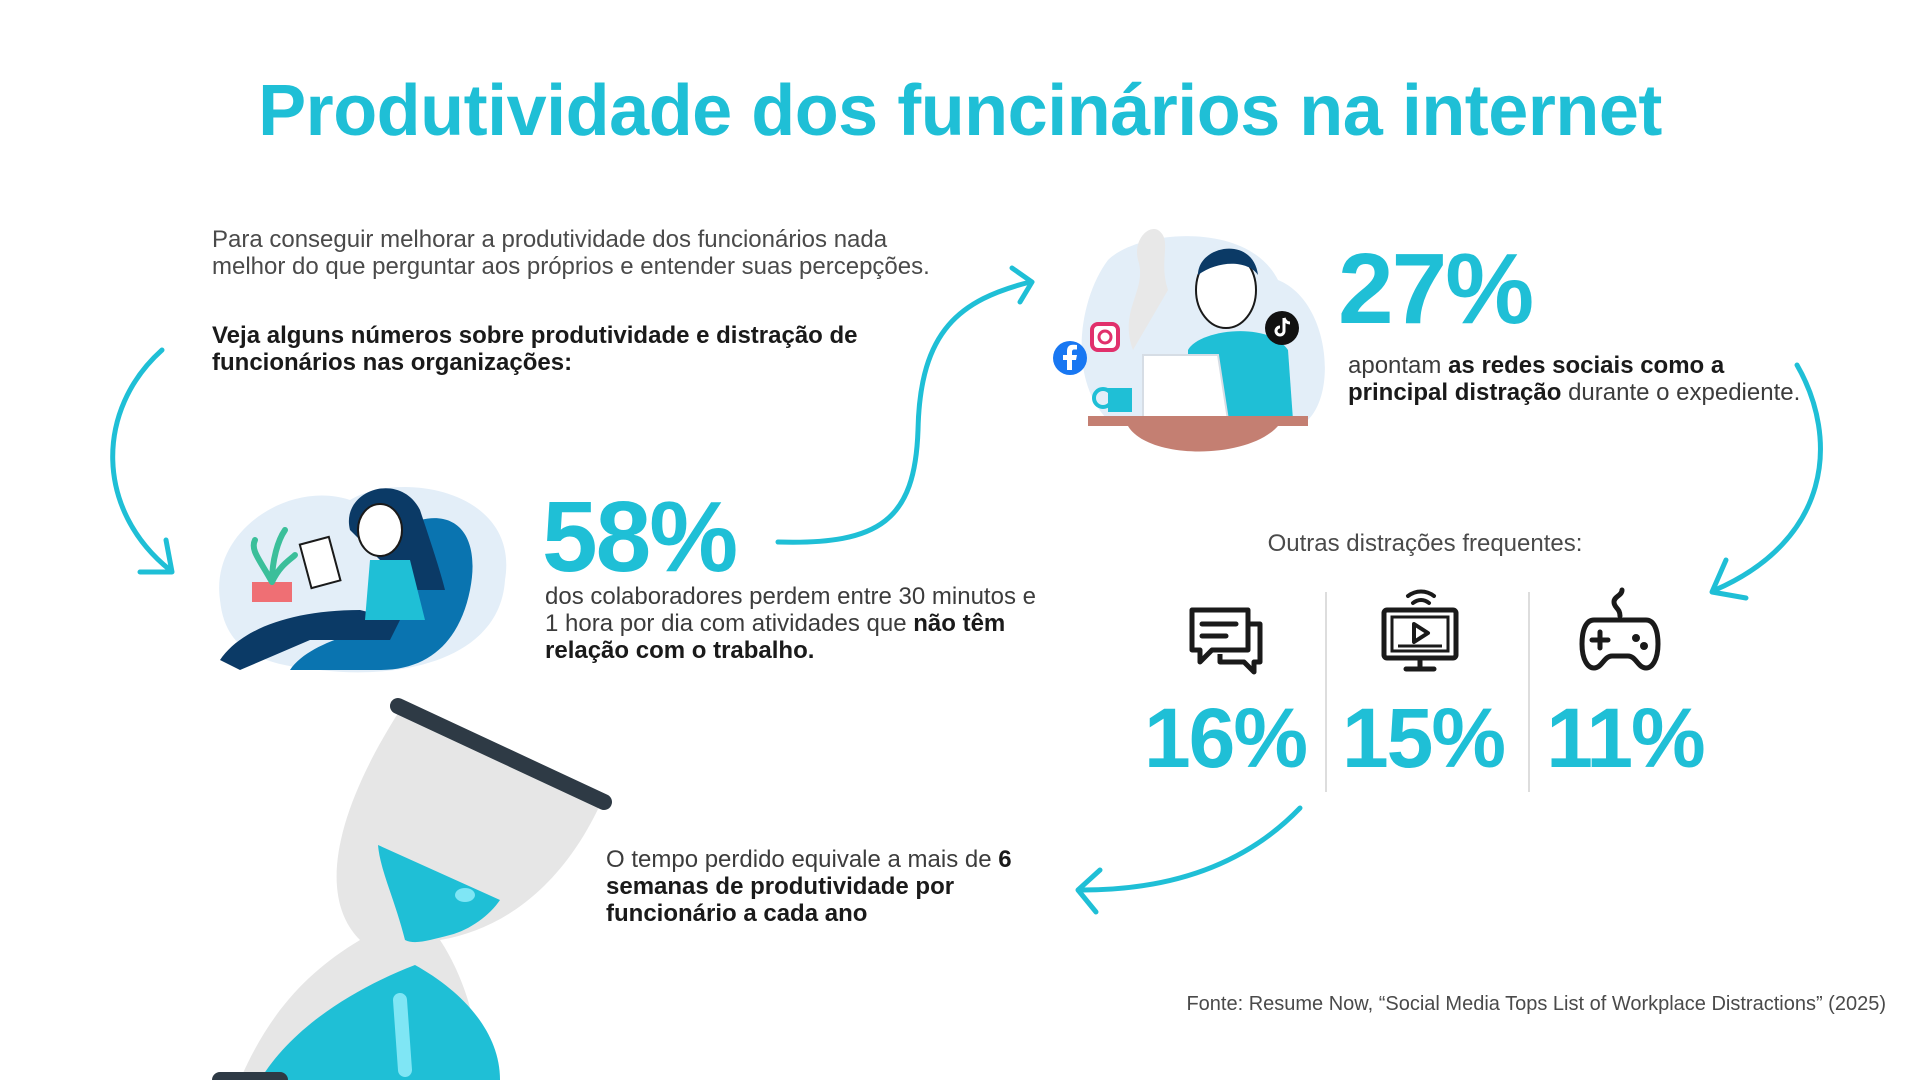 The height and width of the screenshot is (1080, 1920). What do you see at coordinates (142, 461) in the screenshot?
I see `curved-arrow-left-icon` at bounding box center [142, 461].